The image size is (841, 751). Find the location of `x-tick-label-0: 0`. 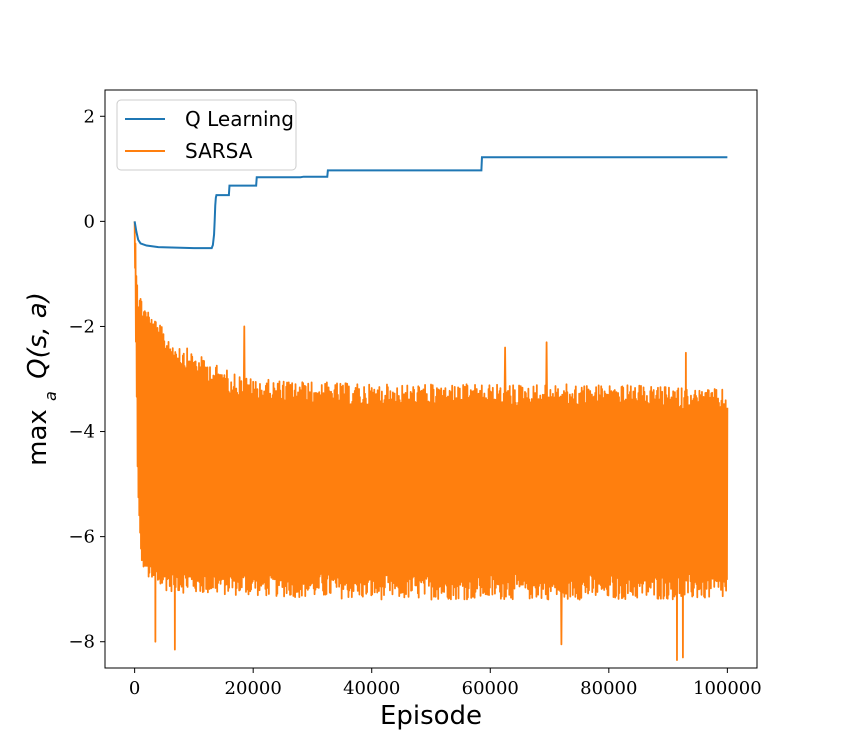

x-tick-label-0: 0 is located at coordinates (134, 688).